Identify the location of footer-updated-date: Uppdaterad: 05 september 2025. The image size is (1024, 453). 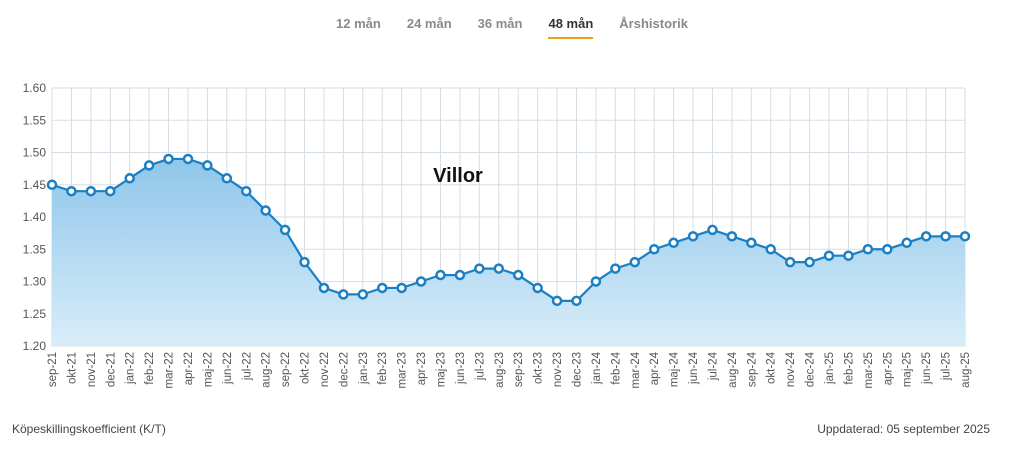
(903, 429).